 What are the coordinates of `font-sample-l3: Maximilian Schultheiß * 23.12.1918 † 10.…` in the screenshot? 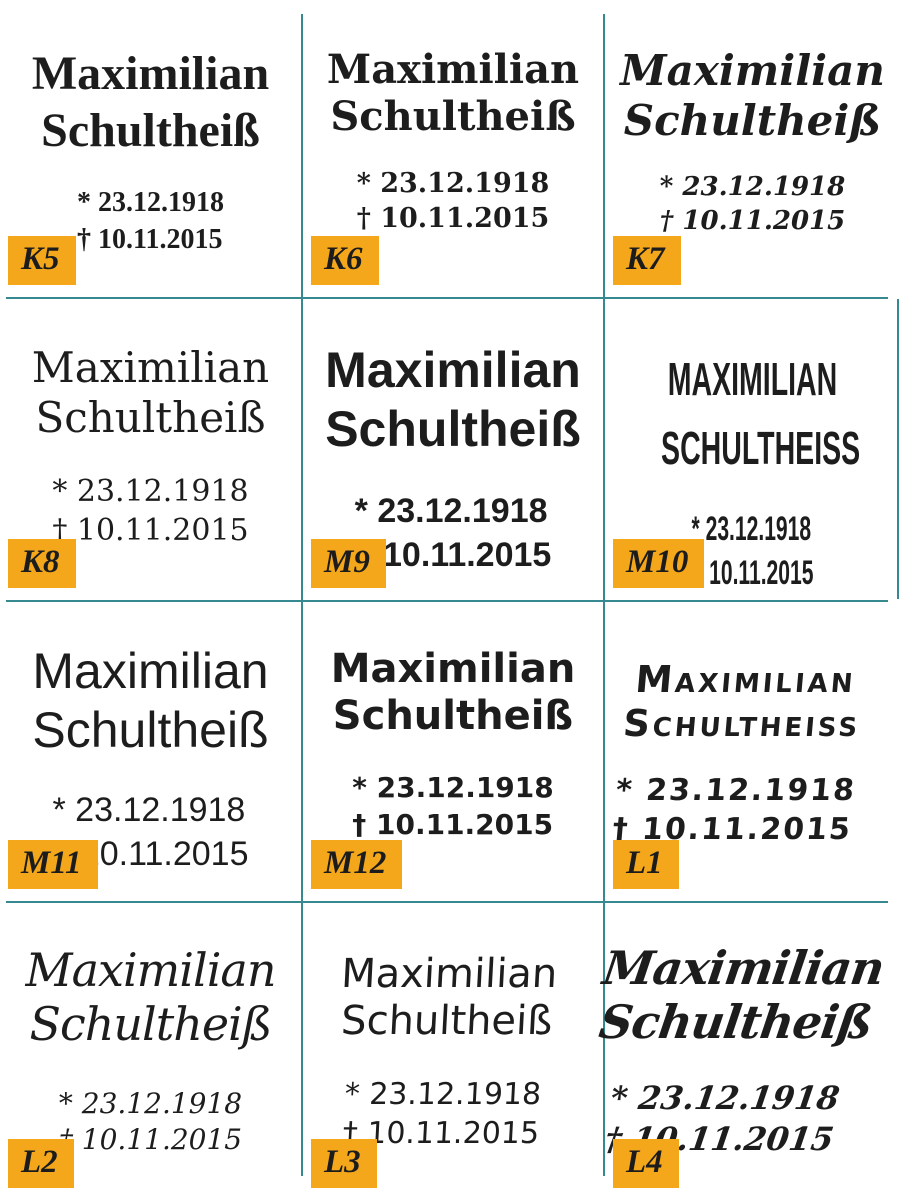 It's located at (453, 1051).